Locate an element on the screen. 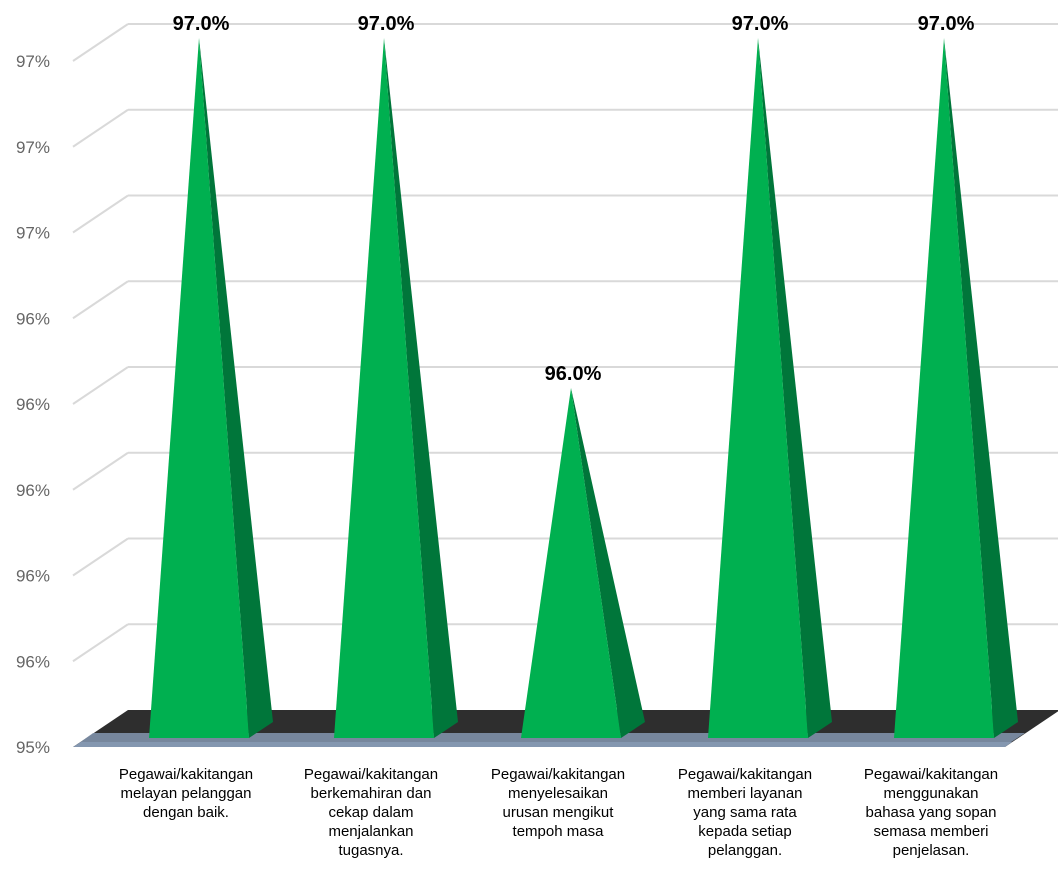 The height and width of the screenshot is (871, 1058). category-label-line: urusan mengikut is located at coordinates (559, 812).